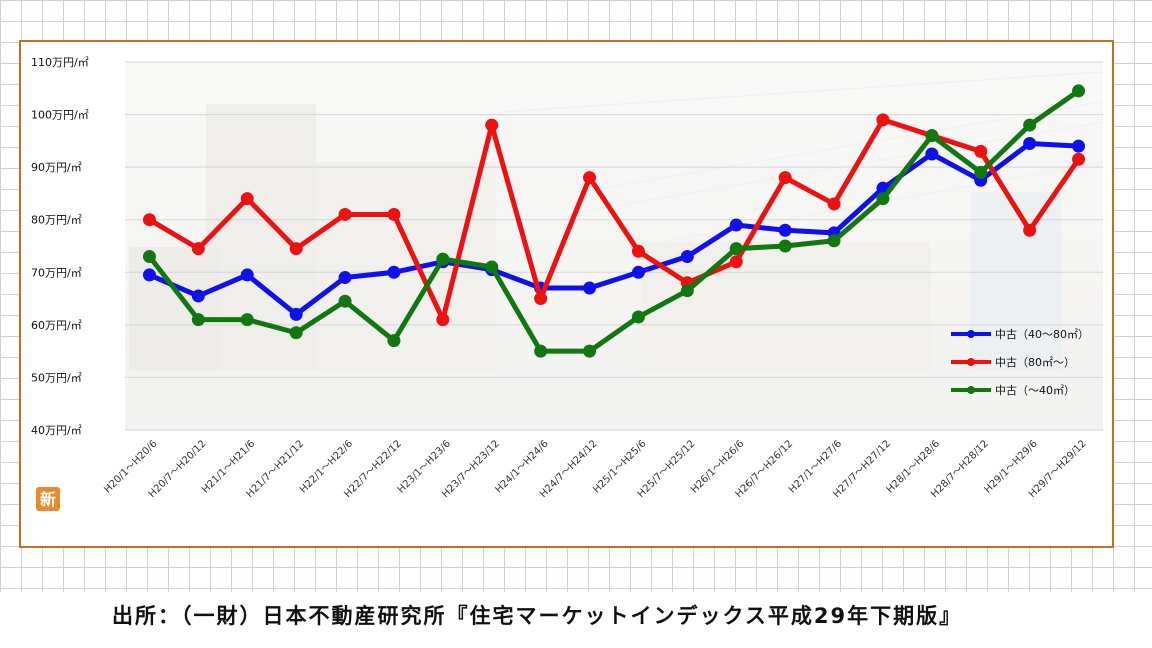  I want to click on badge-icon: 新, so click(48, 499).